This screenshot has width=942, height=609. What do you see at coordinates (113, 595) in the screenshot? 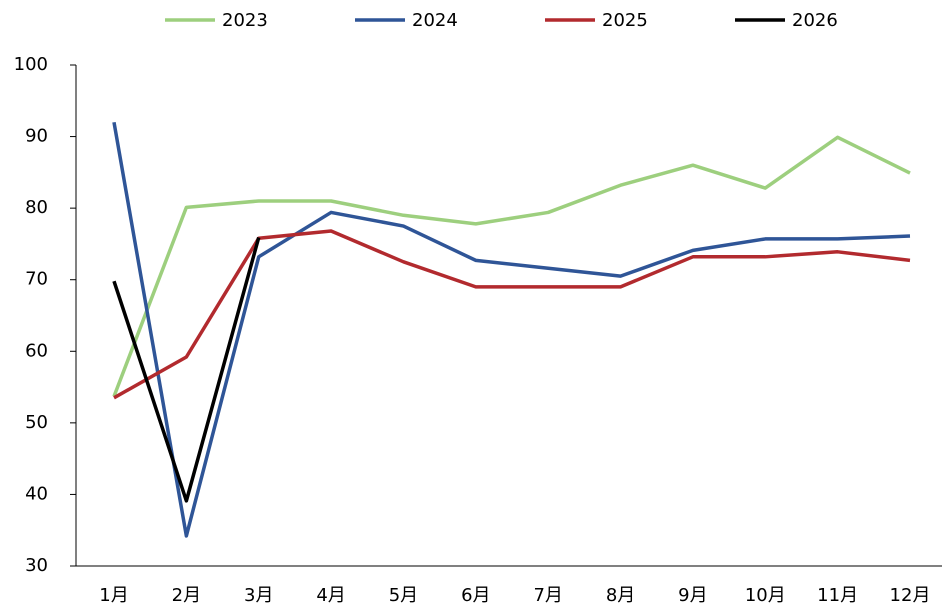
I see `x-tick-label: 1月` at bounding box center [113, 595].